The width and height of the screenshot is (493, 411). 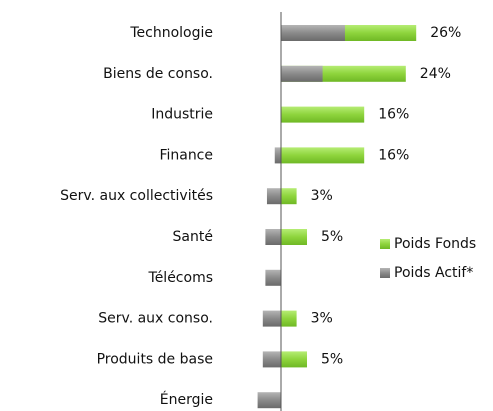 I want to click on category-label: Serv. aux collectivités, so click(x=136, y=196).